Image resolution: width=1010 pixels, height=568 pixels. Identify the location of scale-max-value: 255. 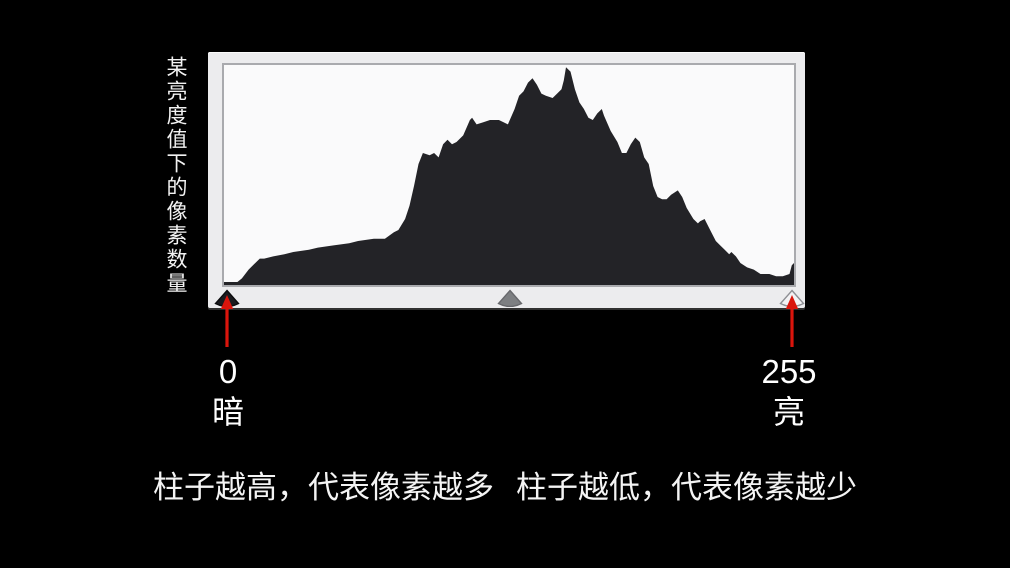
(789, 371).